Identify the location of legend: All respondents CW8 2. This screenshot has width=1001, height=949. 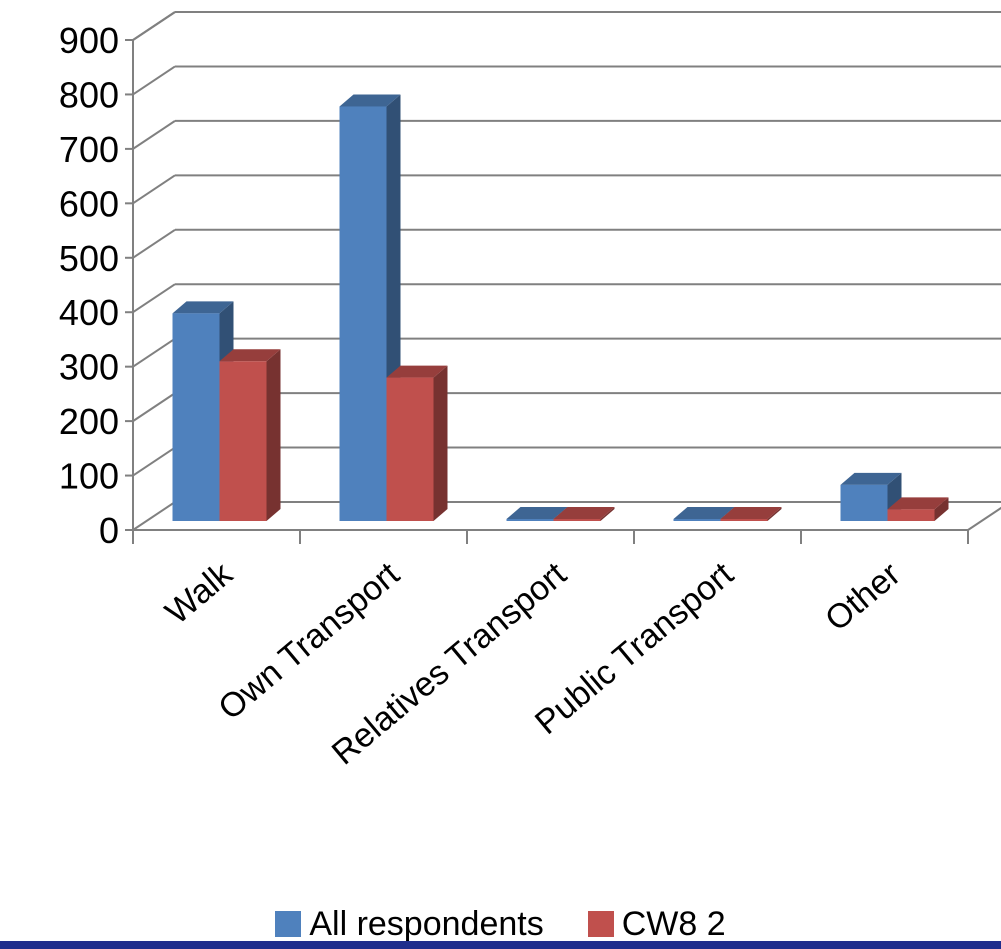
(500, 924).